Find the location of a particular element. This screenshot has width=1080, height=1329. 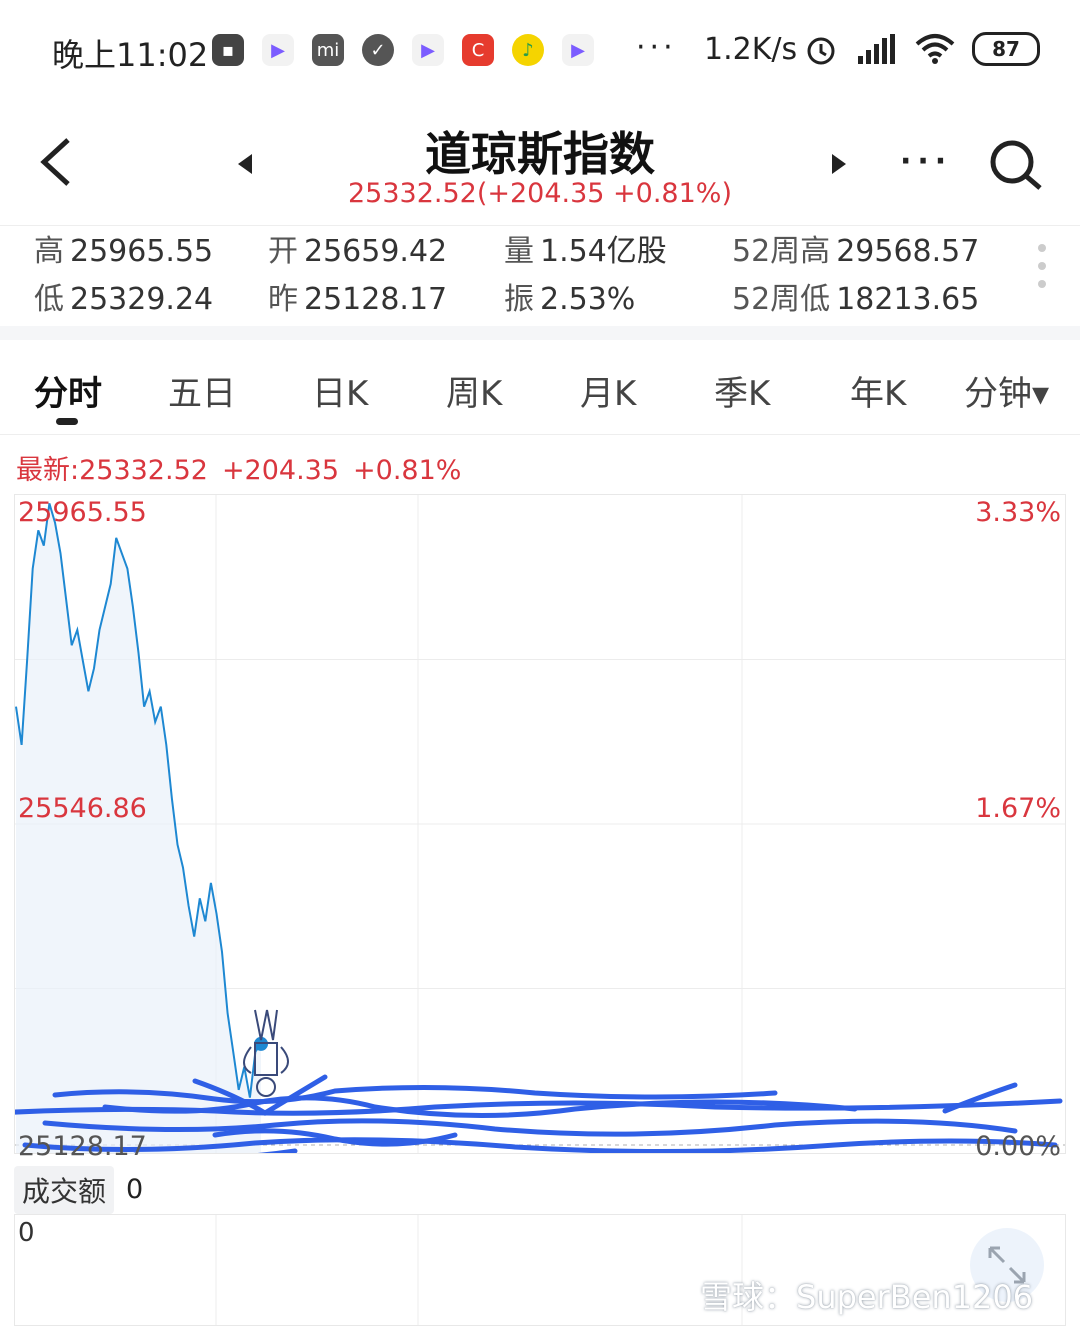

tab-daily-k: 日K is located at coordinates (340, 394).